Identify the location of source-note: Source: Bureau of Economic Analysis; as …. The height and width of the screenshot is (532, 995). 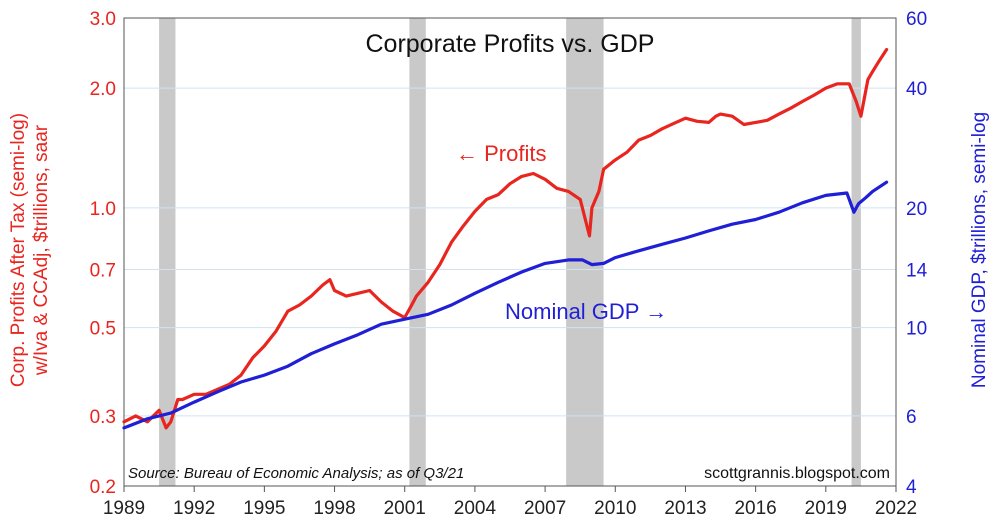
(296, 473).